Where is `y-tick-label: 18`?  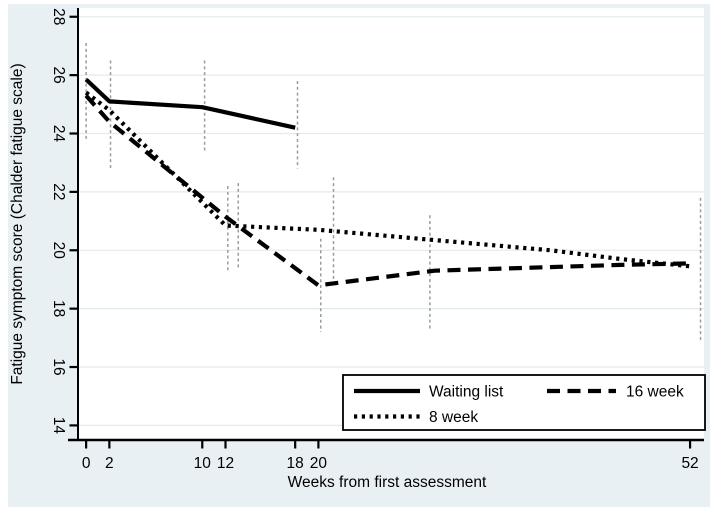
y-tick-label: 18 is located at coordinates (58, 308).